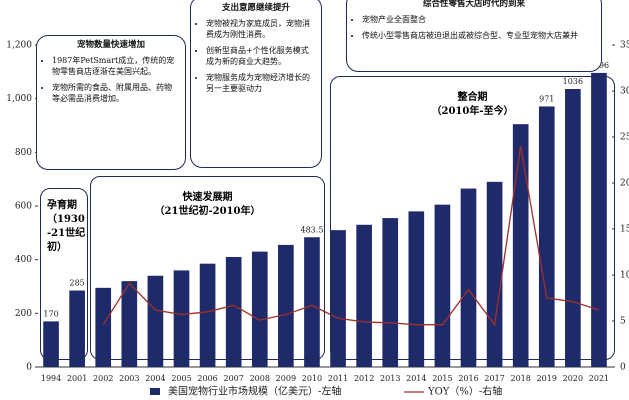 Image resolution: width=629 pixels, height=400 pixels. What do you see at coordinates (473, 4) in the screenshot?
I see `annotation-title: 综合性零售大店时代的到来` at bounding box center [473, 4].